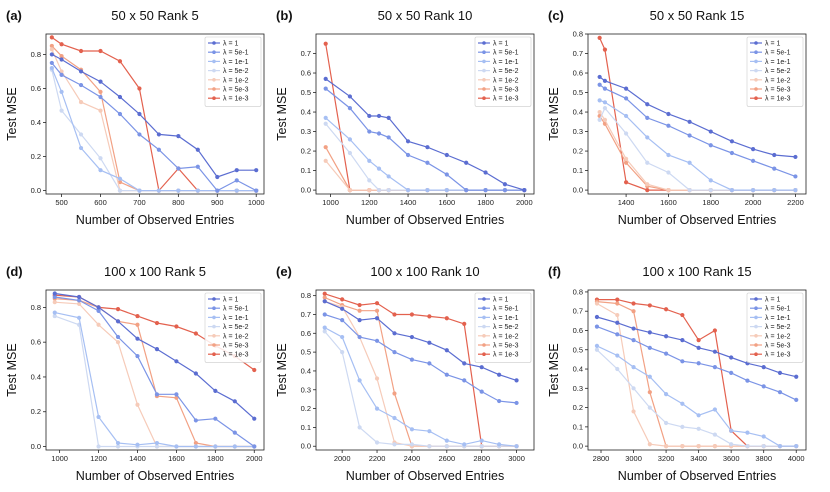 This screenshot has width=830, height=492. I want to click on x-tick-label: 3600, so click(731, 458).